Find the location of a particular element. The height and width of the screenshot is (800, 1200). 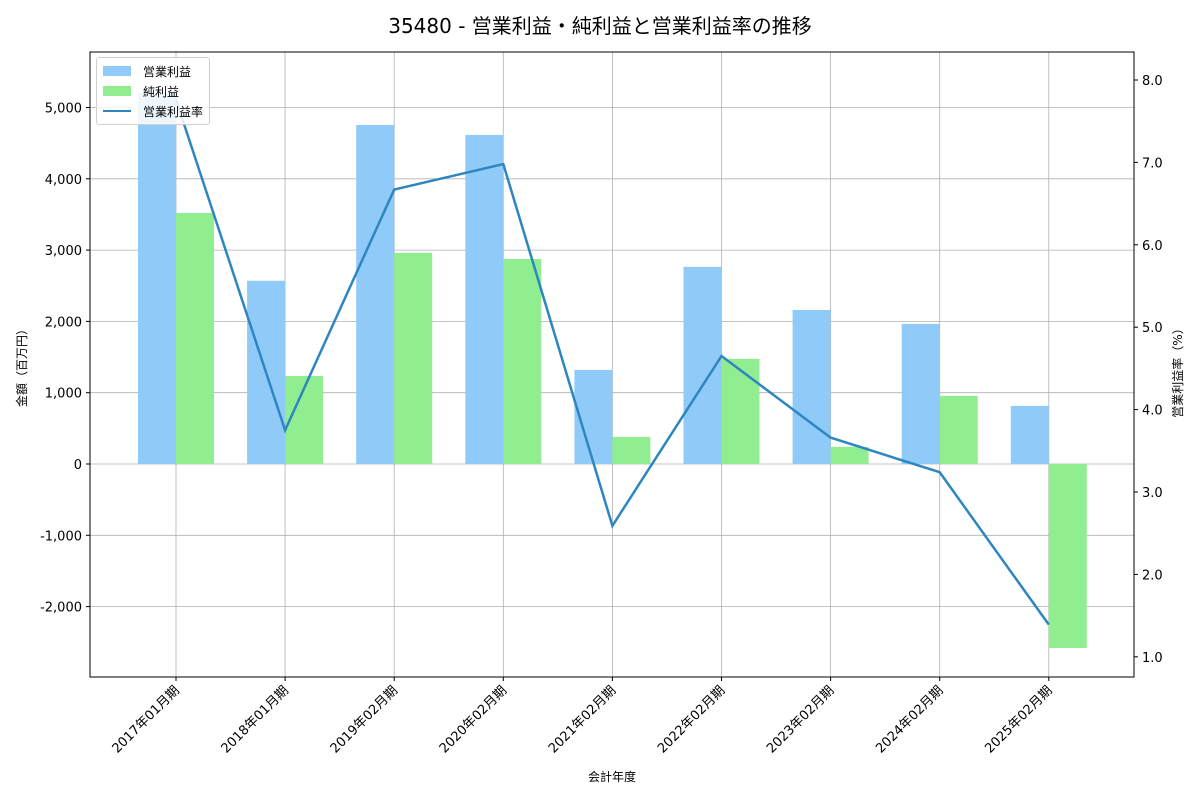

y2-tick-label: 4.0 is located at coordinates (1152, 411).